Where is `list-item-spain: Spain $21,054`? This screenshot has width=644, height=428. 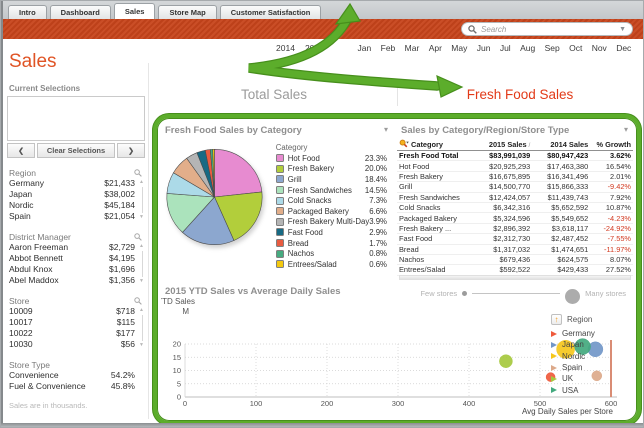 list-item-spain: Spain $21,054 is located at coordinates (76, 216).